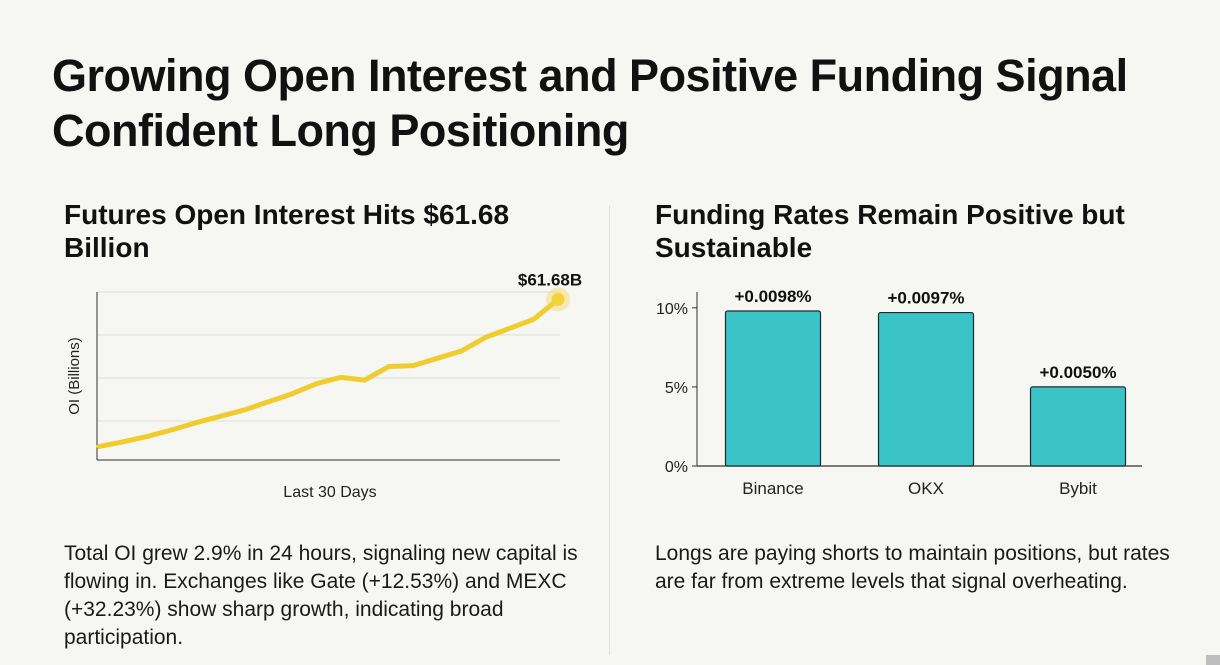 This screenshot has width=1220, height=665. Describe the element at coordinates (609, 430) in the screenshot. I see `panel-divider` at that location.